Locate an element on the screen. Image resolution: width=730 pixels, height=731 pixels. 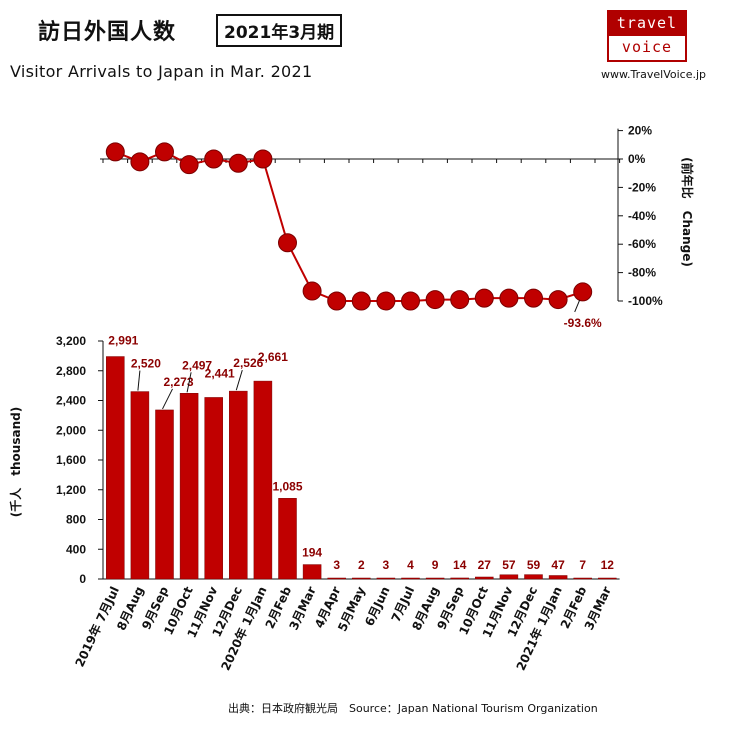
bar-y-tick-label: 1,200 is located at coordinates (71, 490).